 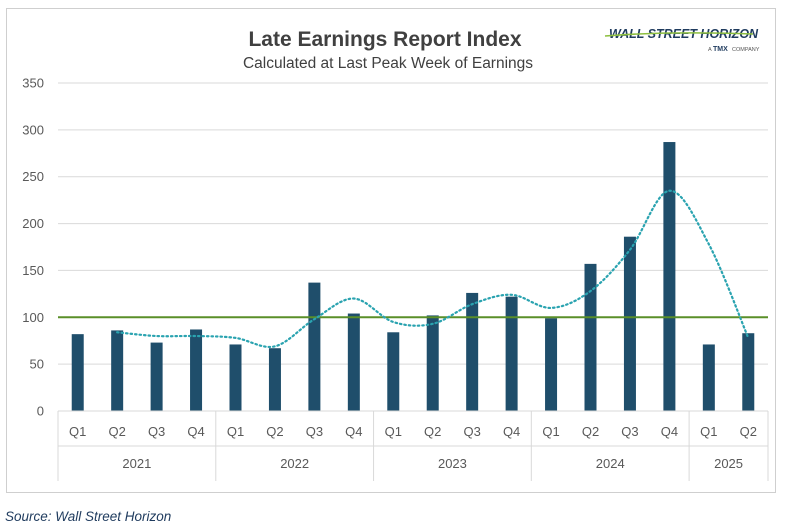 What do you see at coordinates (728, 463) in the screenshot?
I see `year-group-label: 2025` at bounding box center [728, 463].